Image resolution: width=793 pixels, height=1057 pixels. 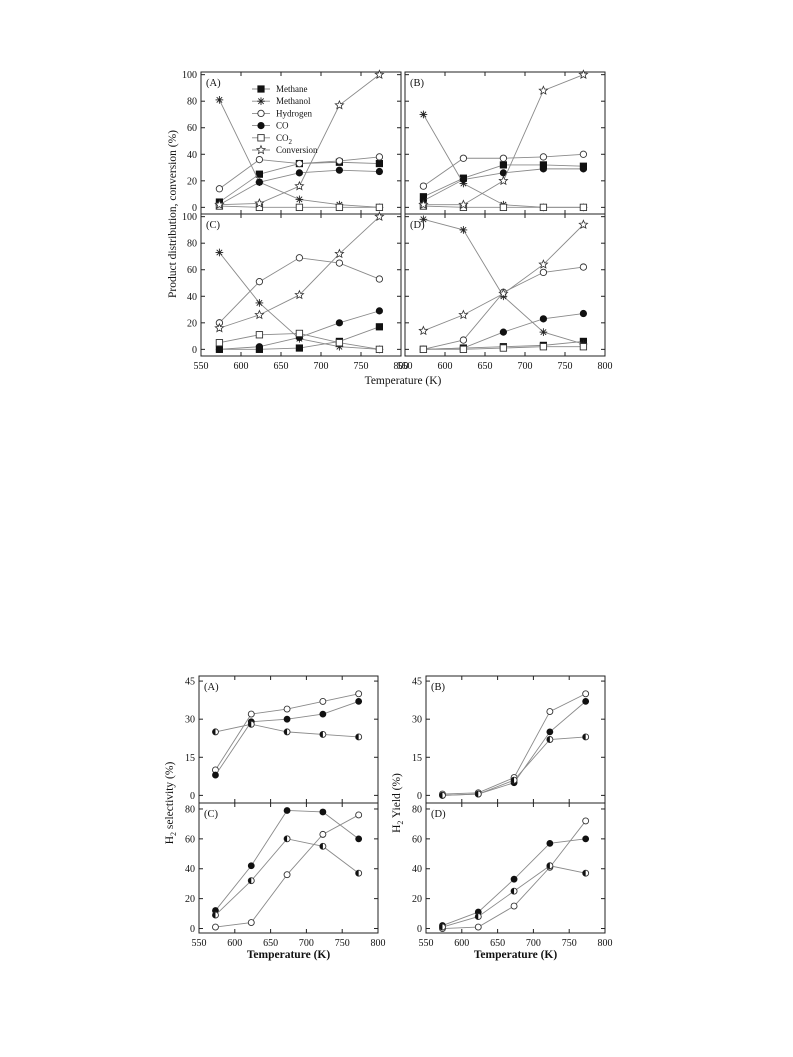 I want to click on series-line, so click(x=287, y=871).